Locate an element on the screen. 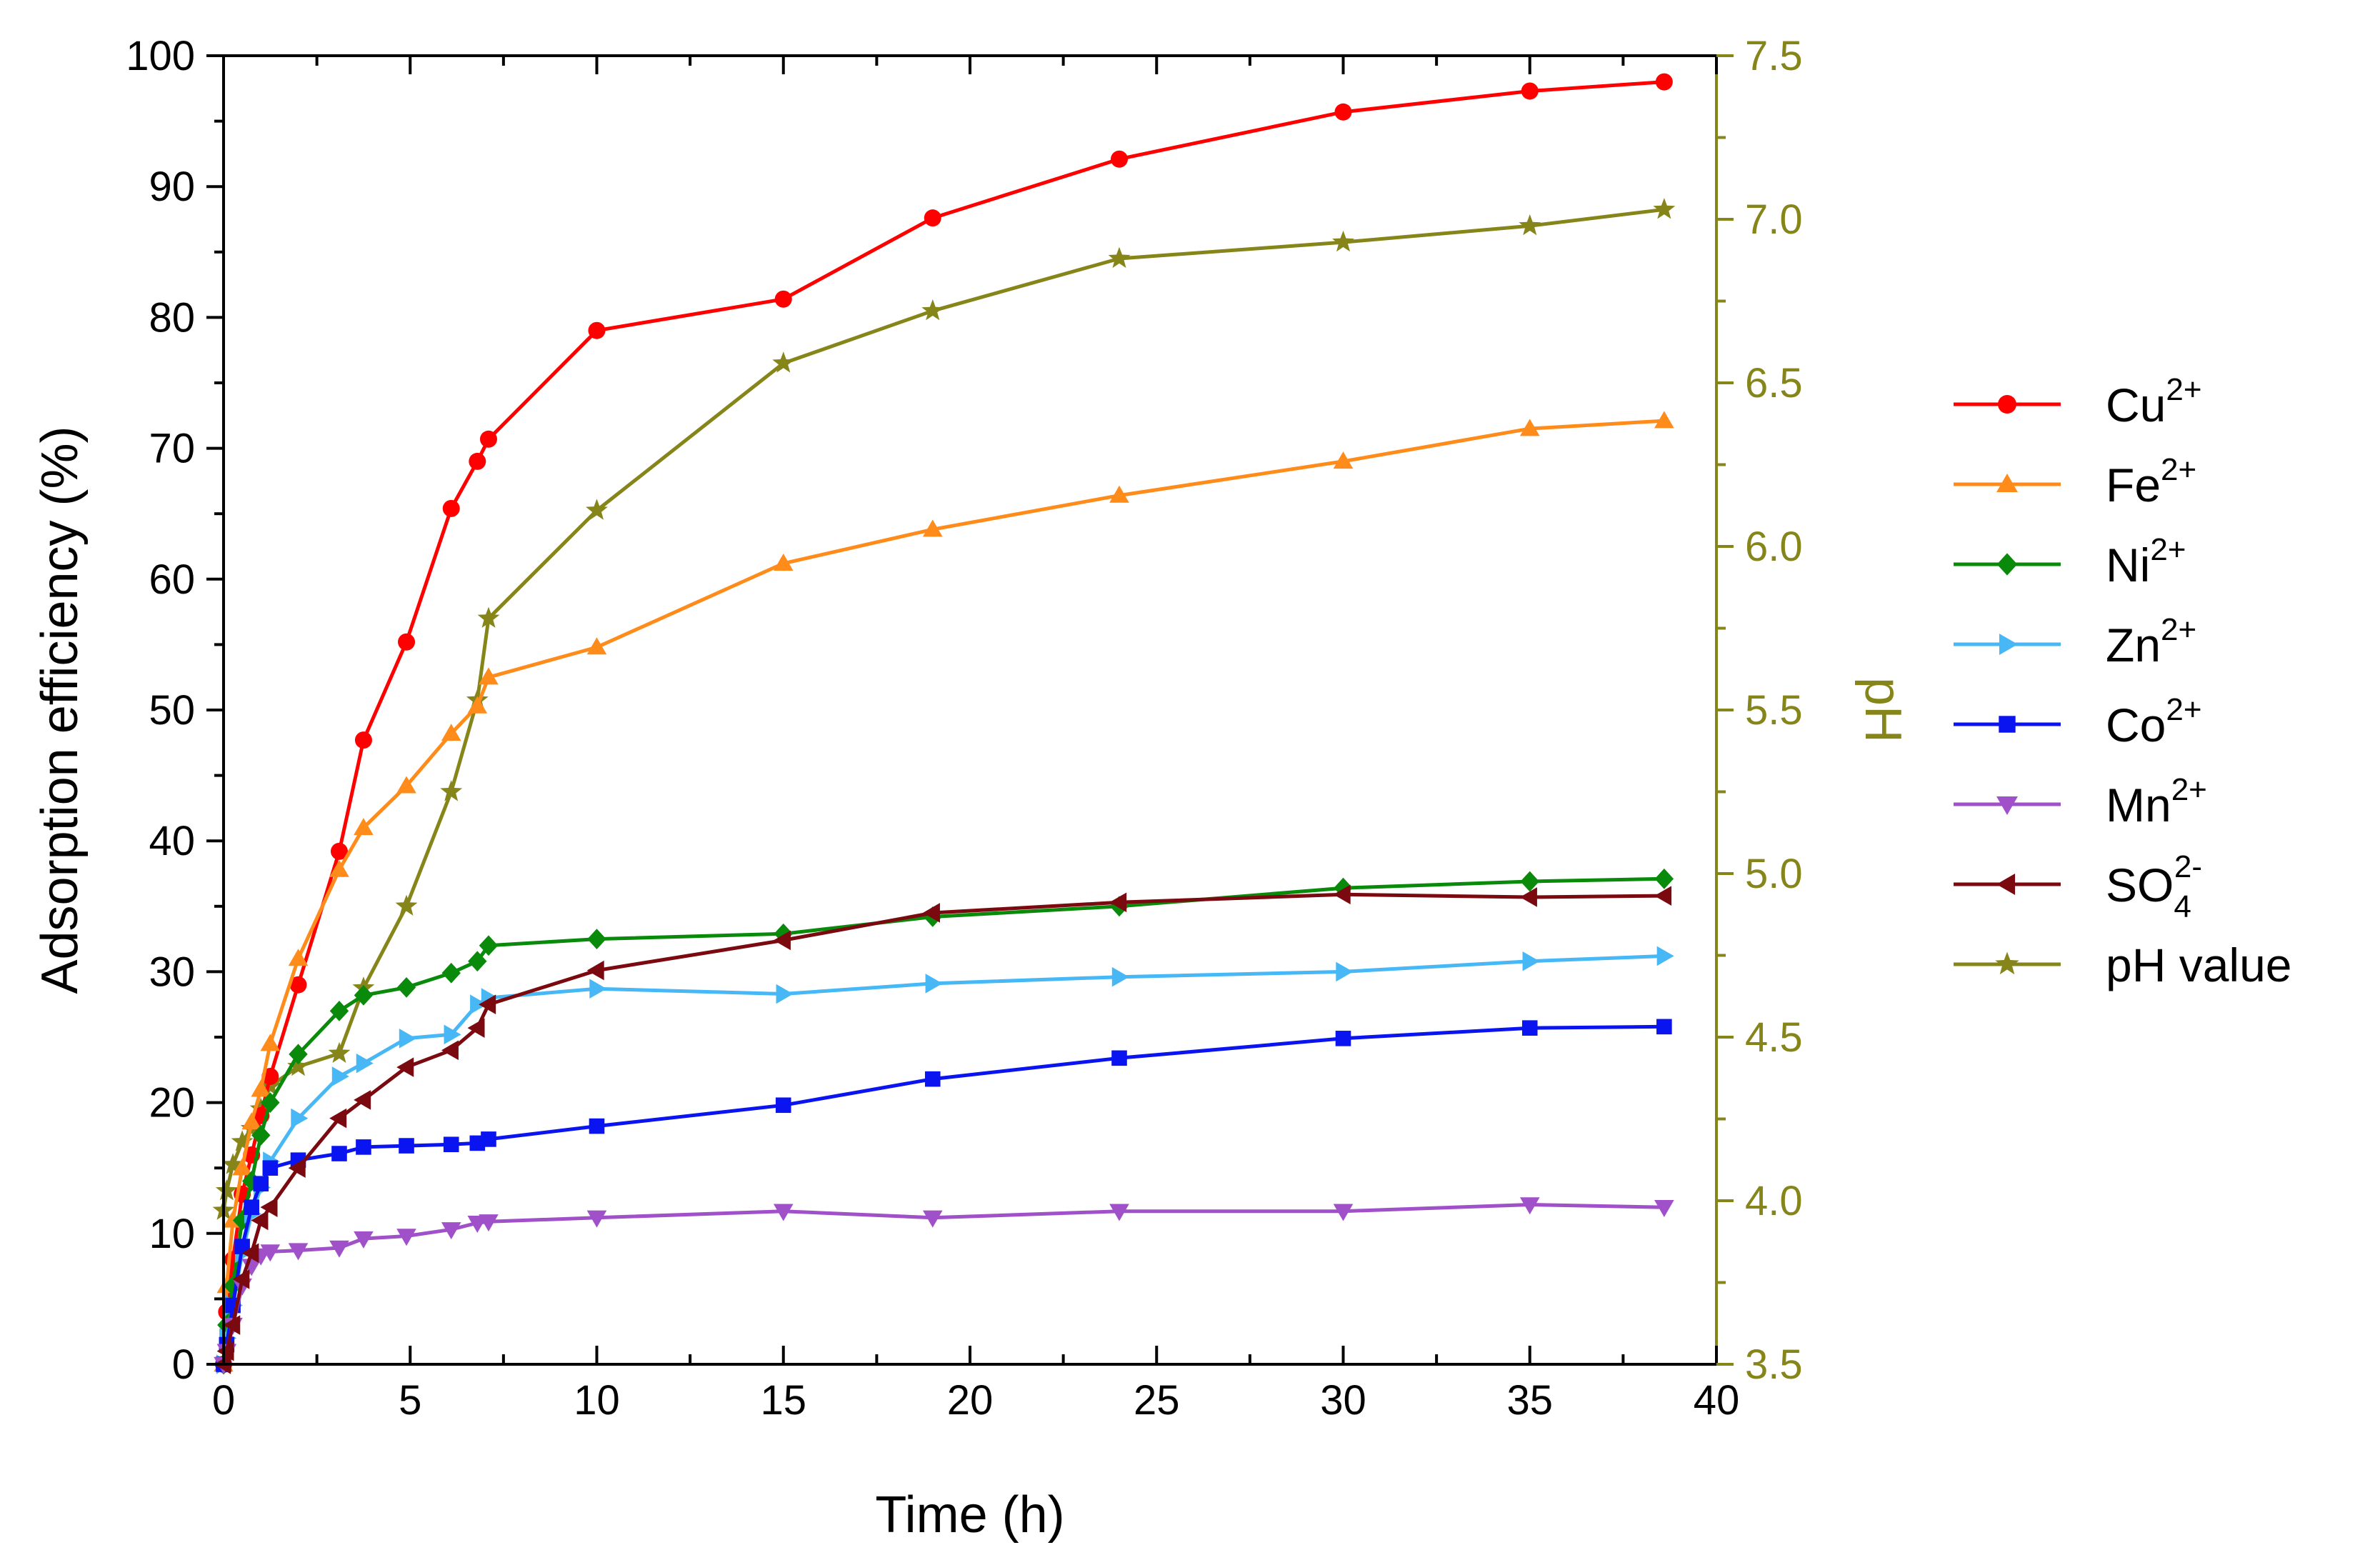 The image size is (2380, 1565). y-tick-label: 100 is located at coordinates (160, 56).